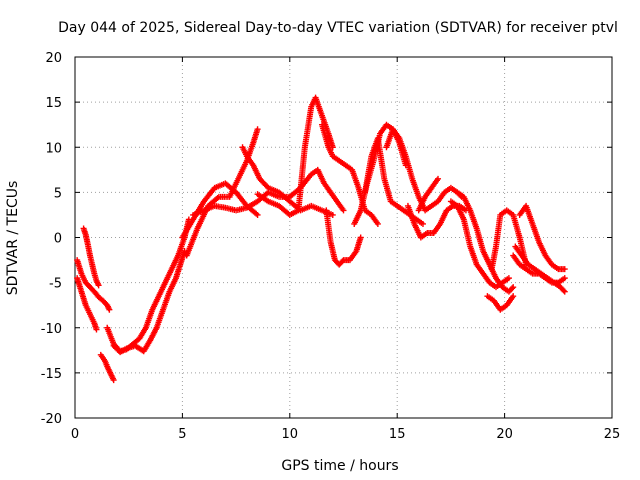  Describe the element at coordinates (397, 434) in the screenshot. I see `x-tick-label: 15` at that location.